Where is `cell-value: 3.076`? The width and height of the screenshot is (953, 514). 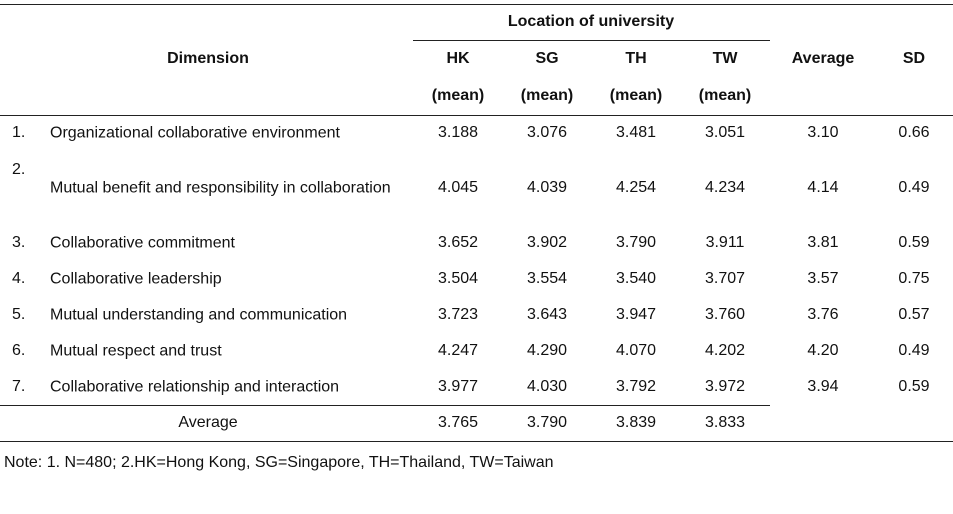
cell-value: 3.076 is located at coordinates (547, 132).